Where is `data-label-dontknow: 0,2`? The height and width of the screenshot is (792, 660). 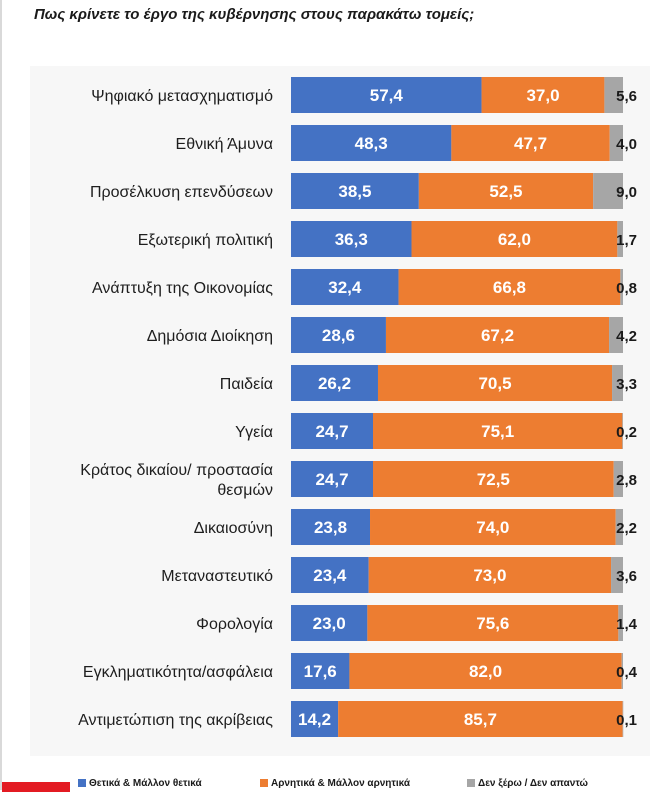
data-label-dontknow: 0,2 is located at coordinates (626, 432).